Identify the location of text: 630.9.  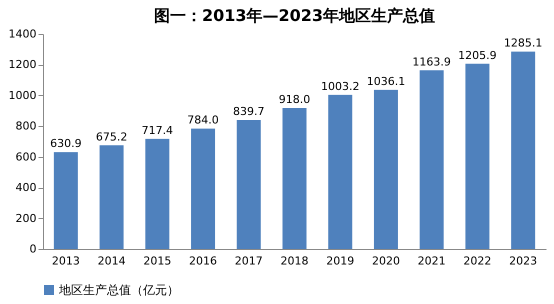
(66, 143).